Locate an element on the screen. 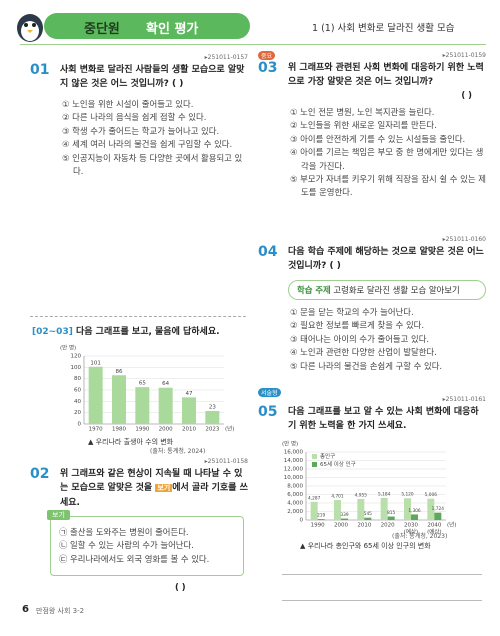 Image resolution: width=500 pixels, height=636 pixels. header-rule is located at coordinates (253, 44).